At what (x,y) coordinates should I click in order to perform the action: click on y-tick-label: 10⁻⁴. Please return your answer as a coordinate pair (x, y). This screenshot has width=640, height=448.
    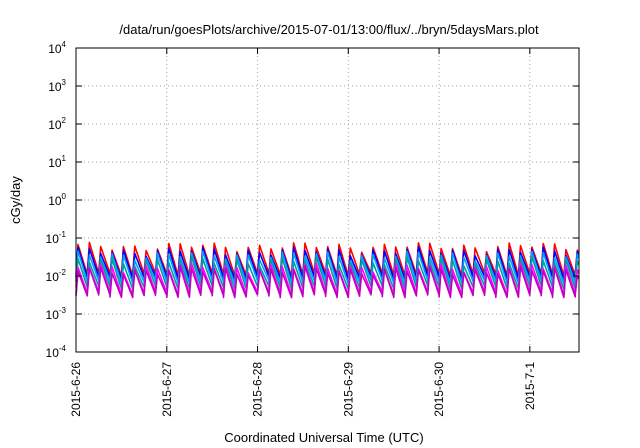
    Looking at the image, I should click on (56, 352).